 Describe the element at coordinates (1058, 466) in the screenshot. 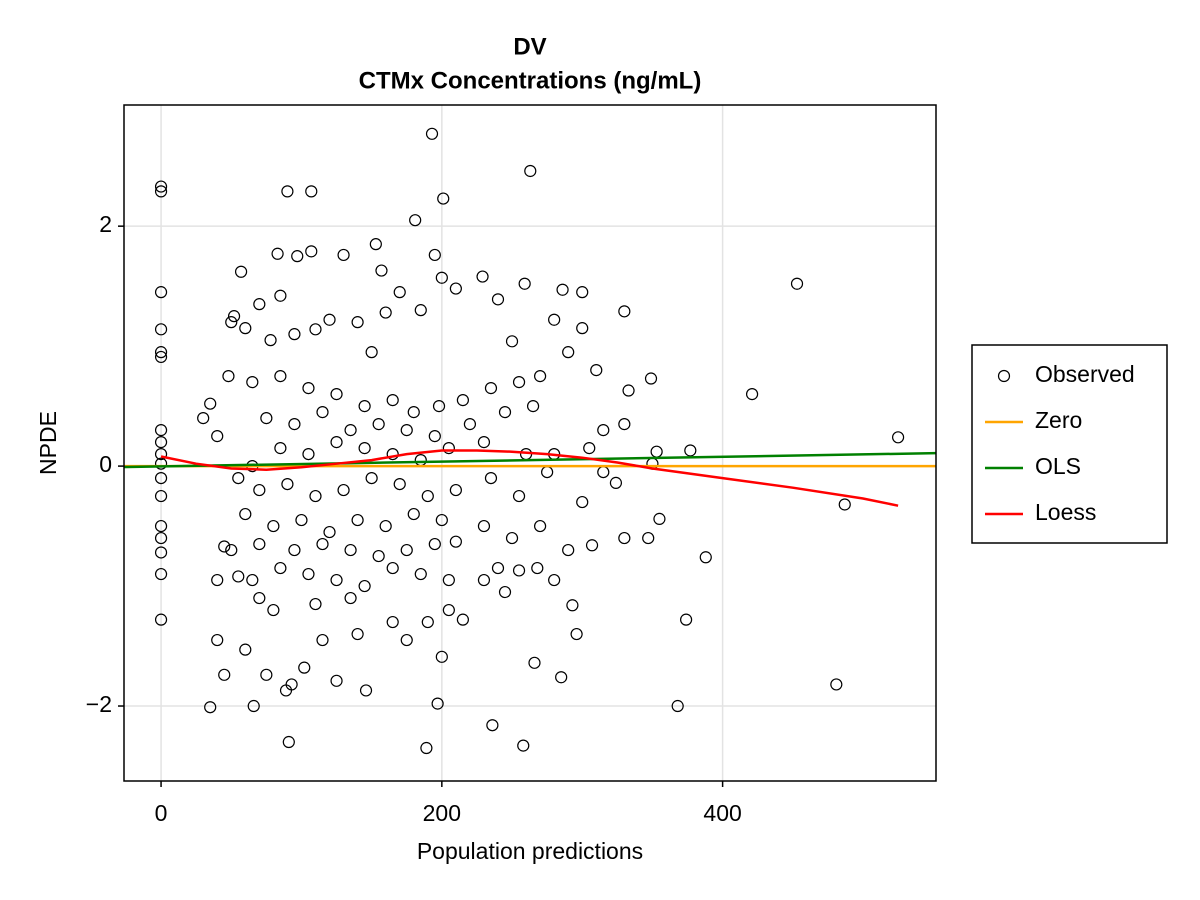

I see `legend-label: OLS` at that location.